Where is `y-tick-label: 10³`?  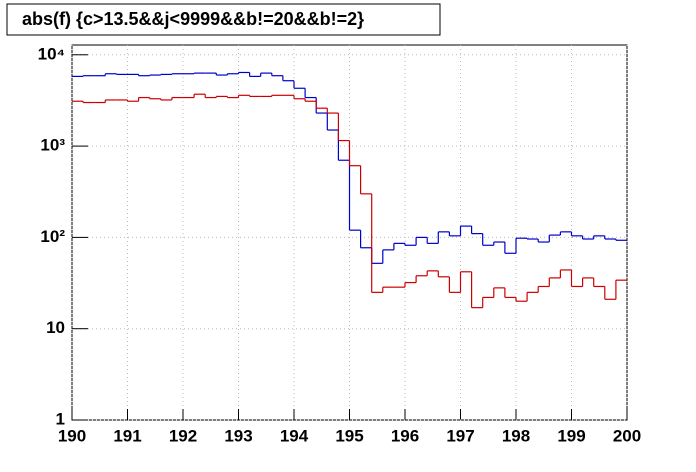 y-tick-label: 10³ is located at coordinates (52, 145).